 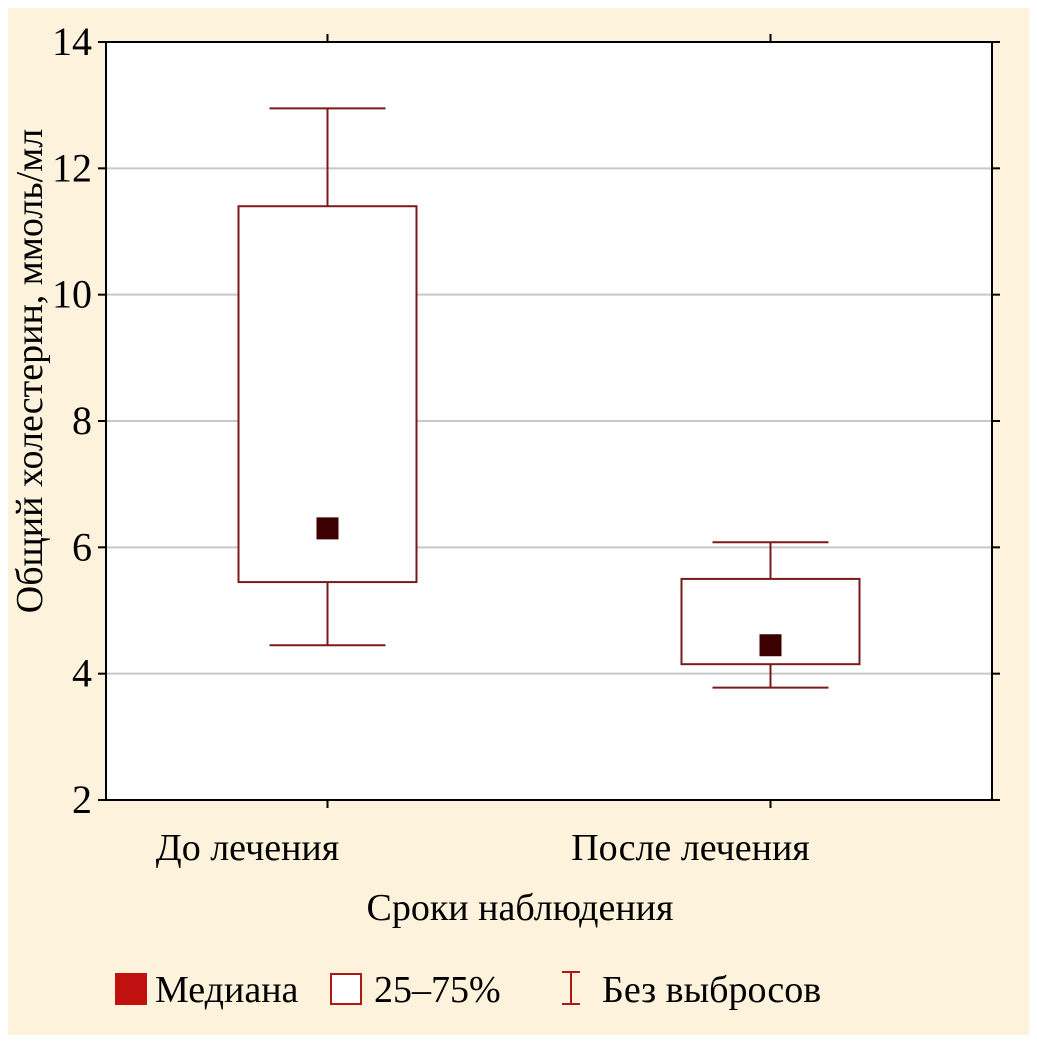 I want to click on legend-median-swatch, so click(x=131, y=989).